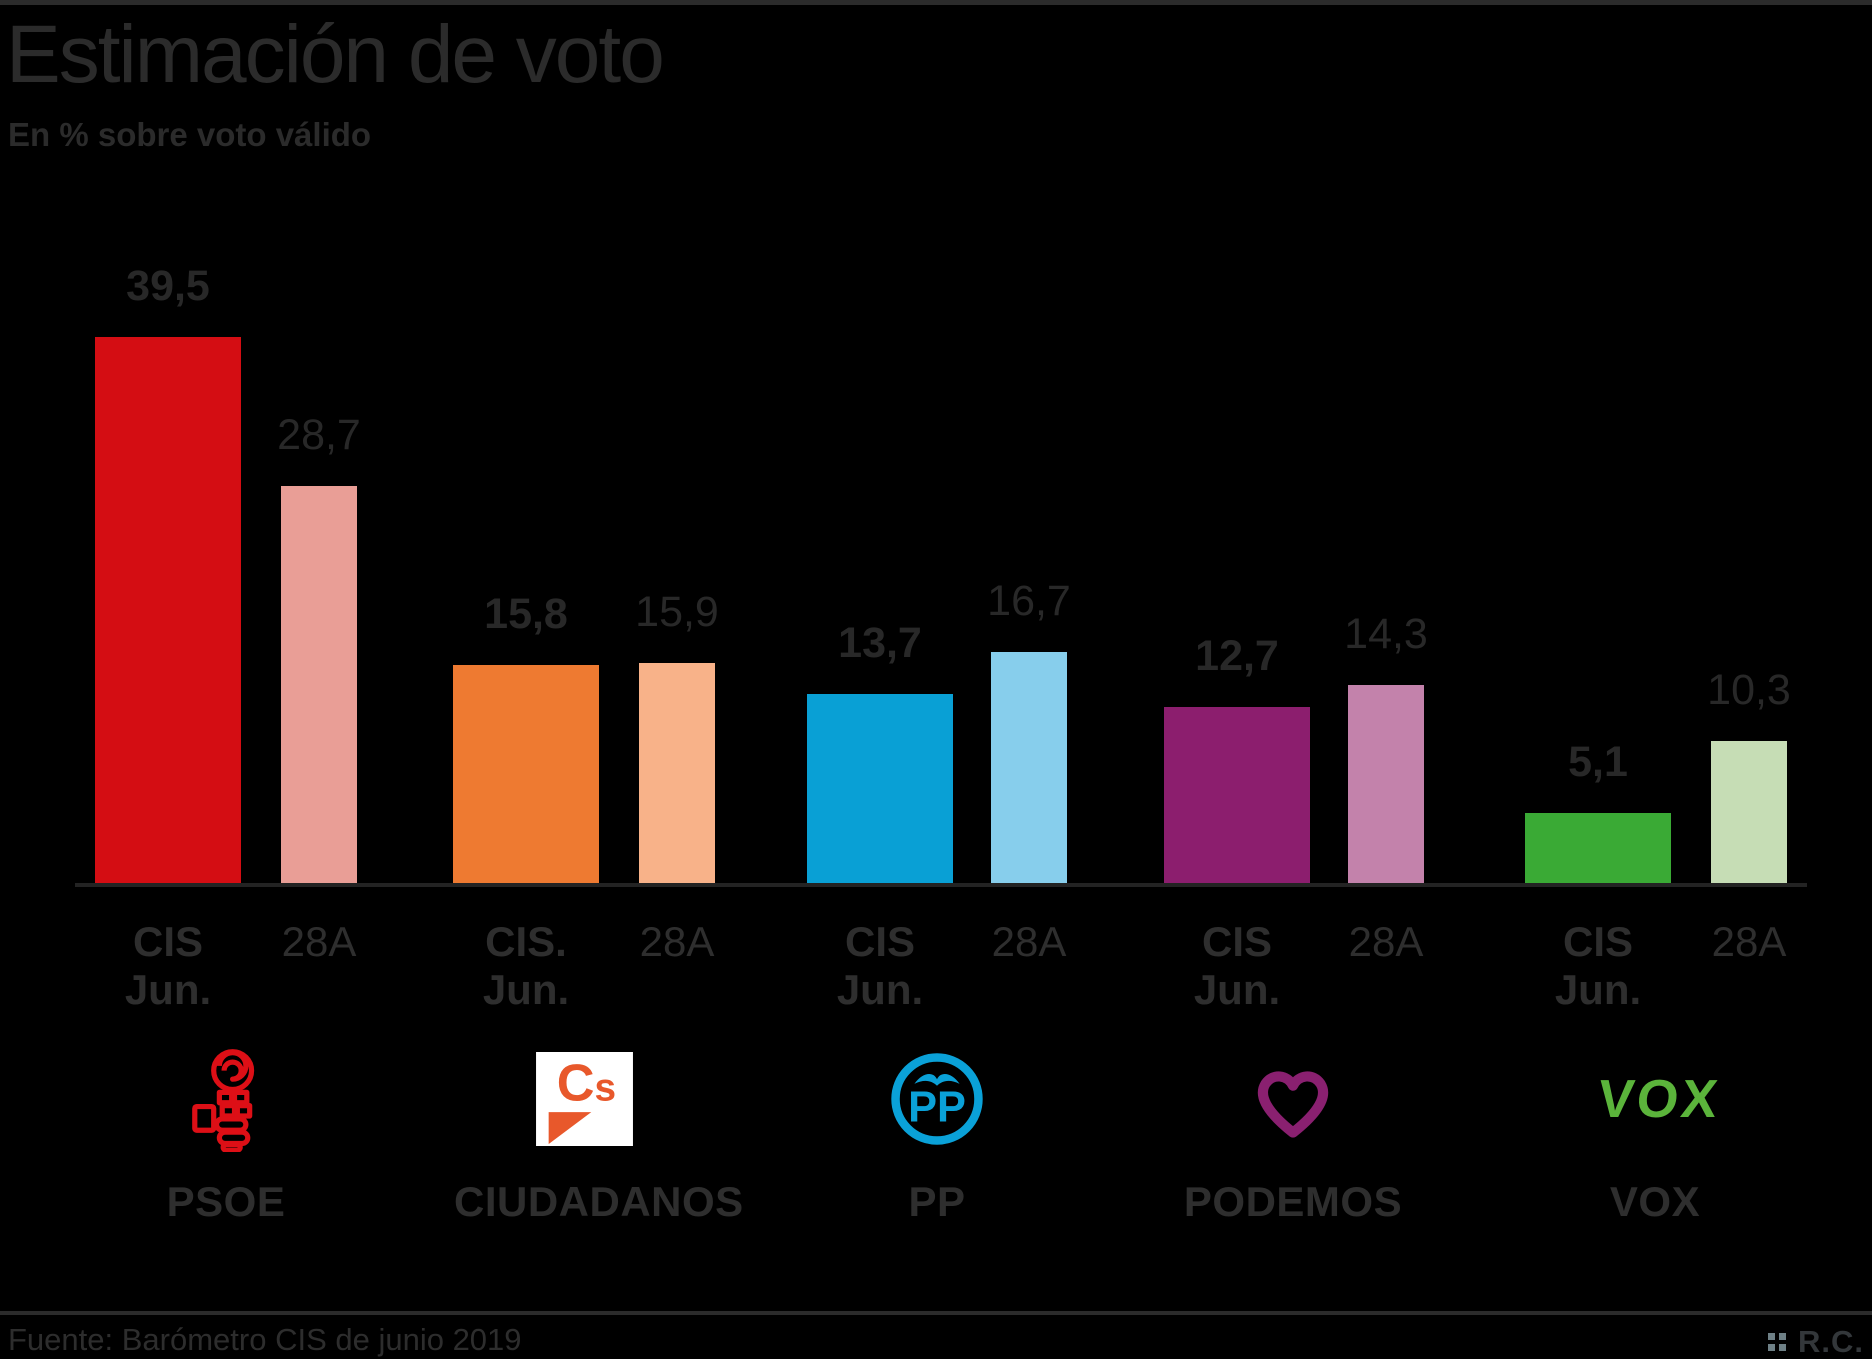 The image size is (1872, 1359). I want to click on value-label-podemos-28a: 14,3, so click(1386, 634).